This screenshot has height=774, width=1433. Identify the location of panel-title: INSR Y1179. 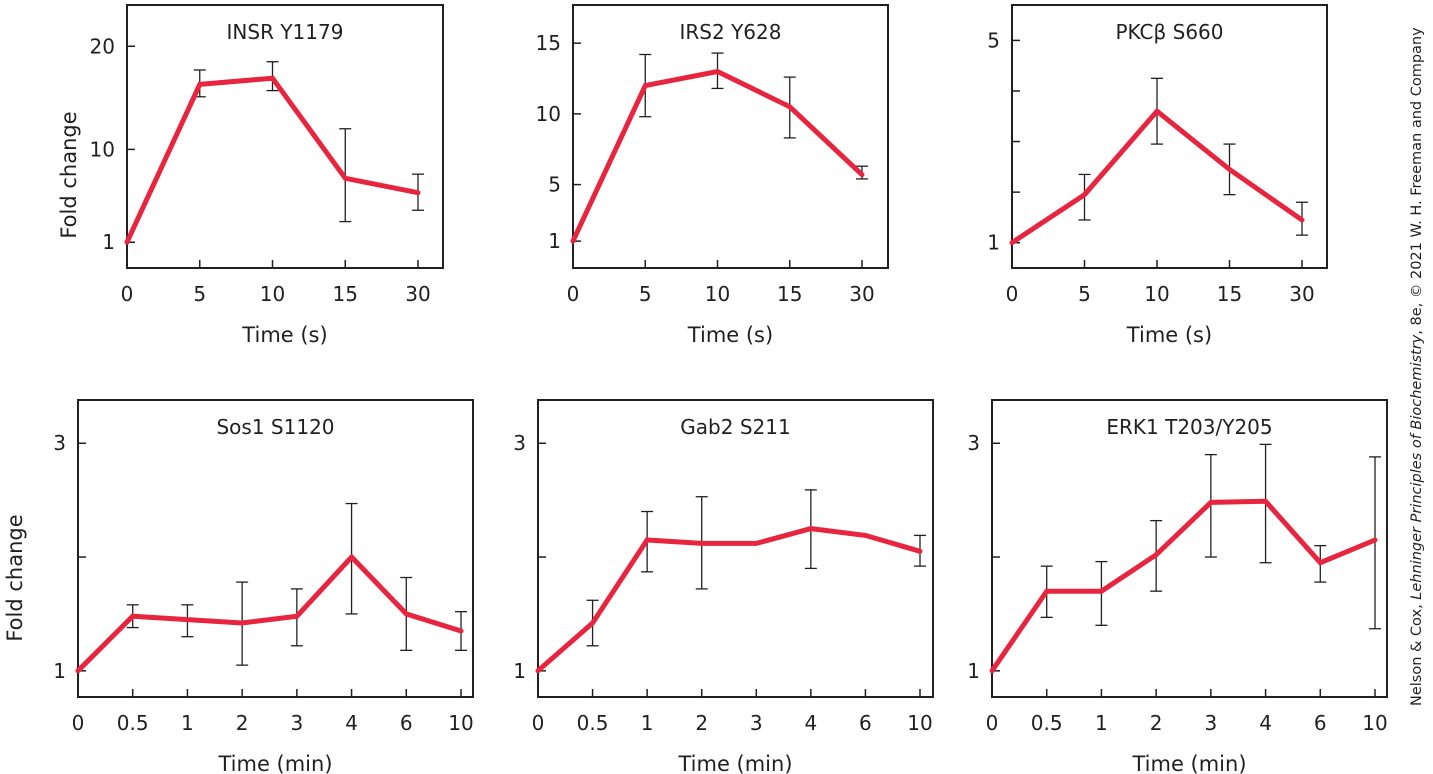
(285, 32).